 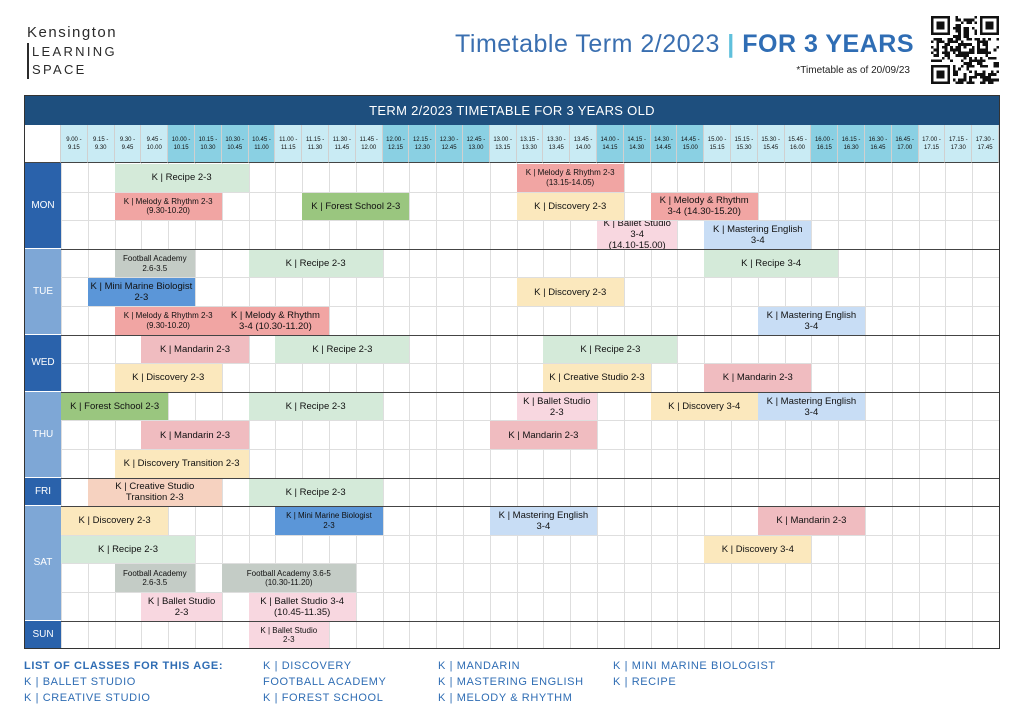 What do you see at coordinates (307, 666) in the screenshot?
I see `legend-item: K | DISCOVERY` at bounding box center [307, 666].